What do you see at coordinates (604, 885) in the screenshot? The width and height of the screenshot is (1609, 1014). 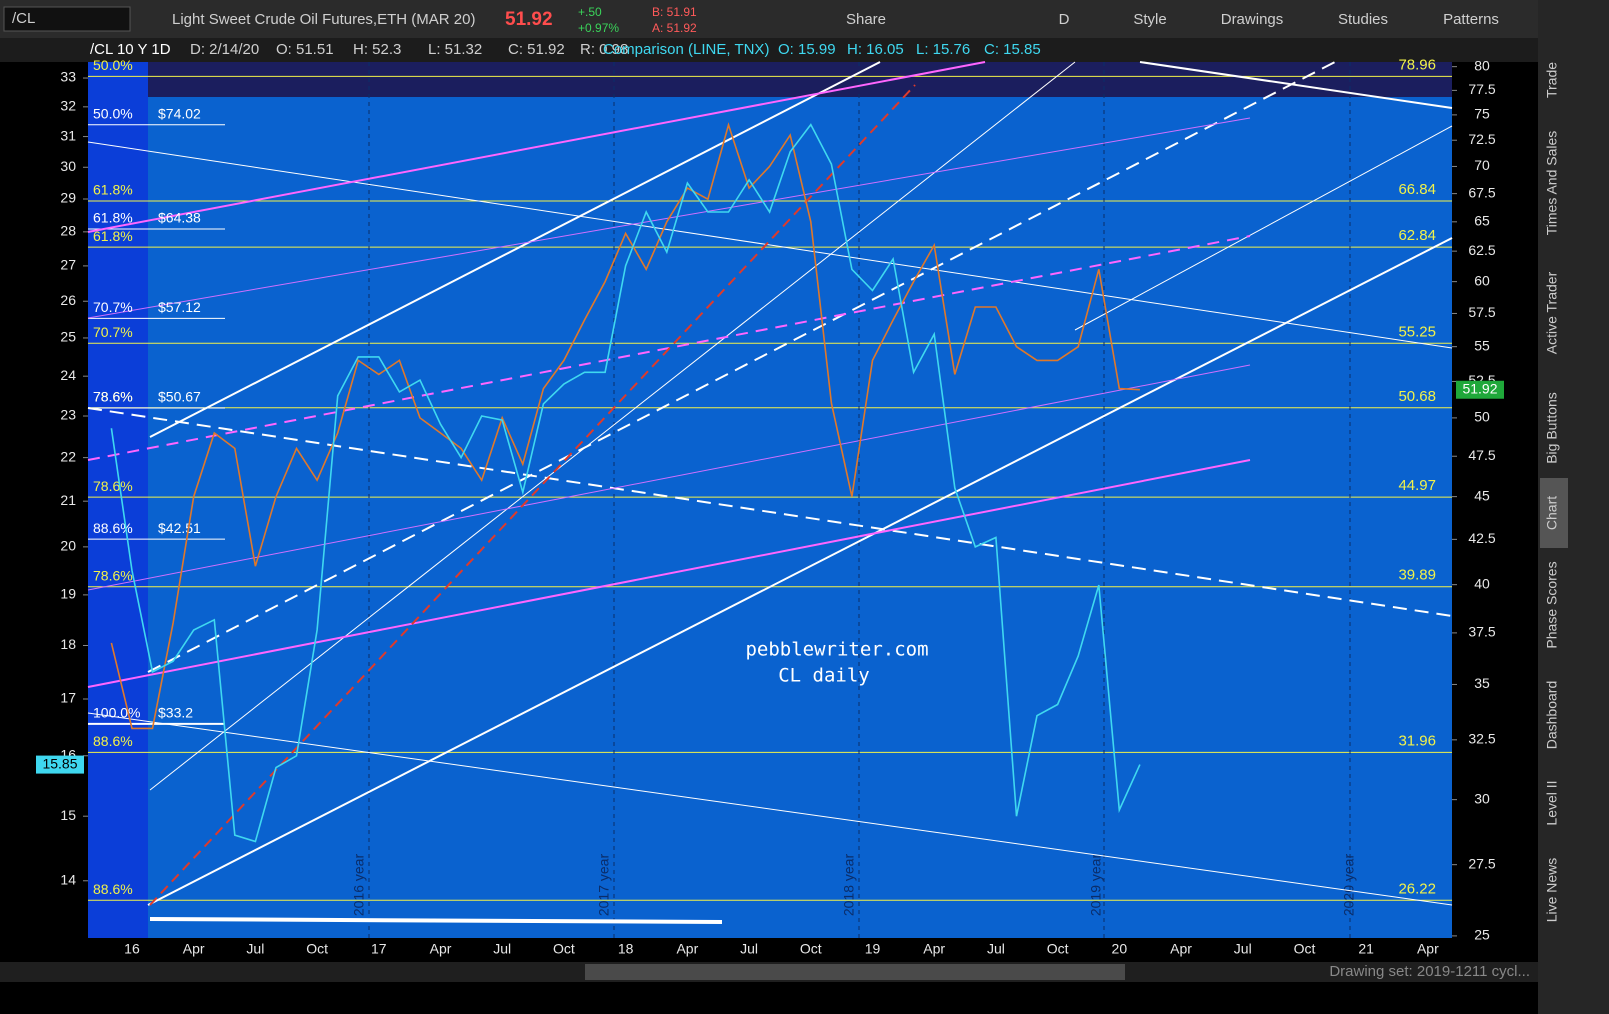 I see `year-label: 2017 year` at bounding box center [604, 885].